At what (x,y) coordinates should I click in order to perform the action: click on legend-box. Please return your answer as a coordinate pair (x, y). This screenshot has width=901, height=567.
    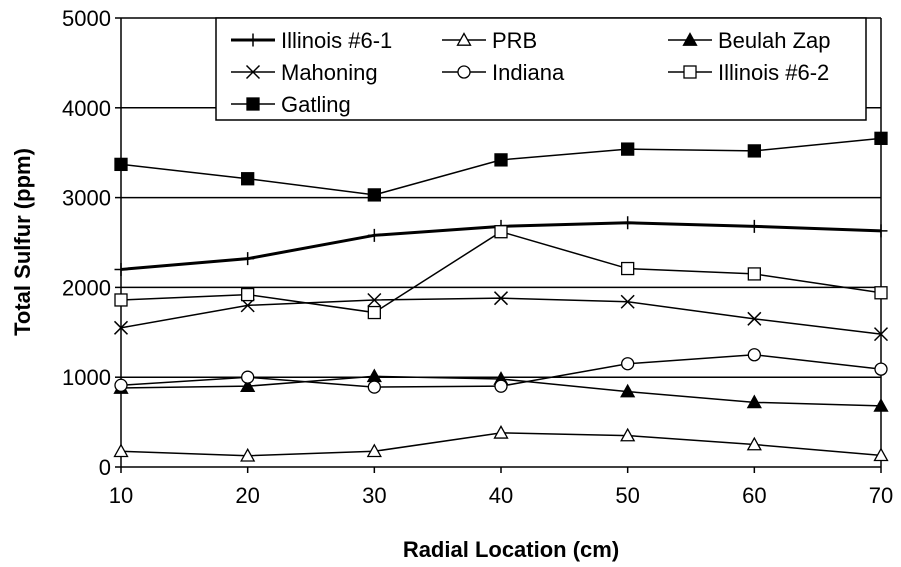
    Looking at the image, I should click on (541, 69).